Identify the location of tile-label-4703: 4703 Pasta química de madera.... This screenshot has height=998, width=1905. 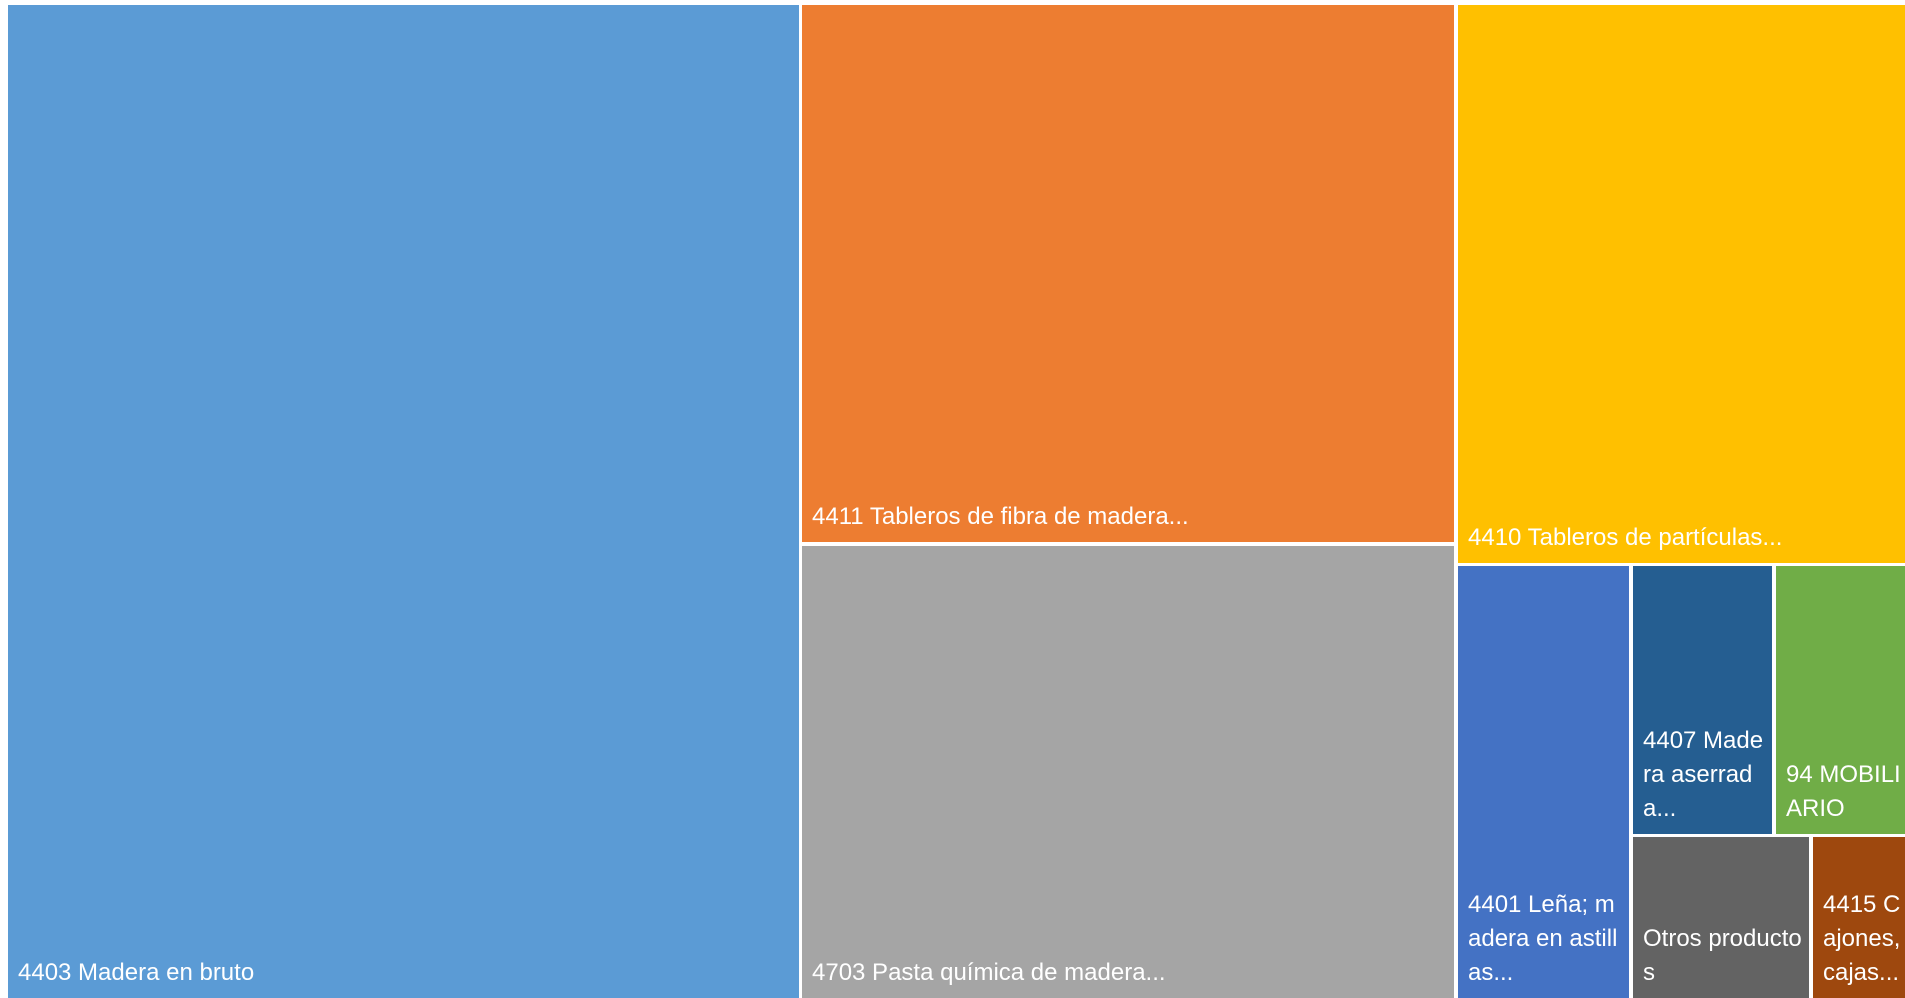
(989, 972).